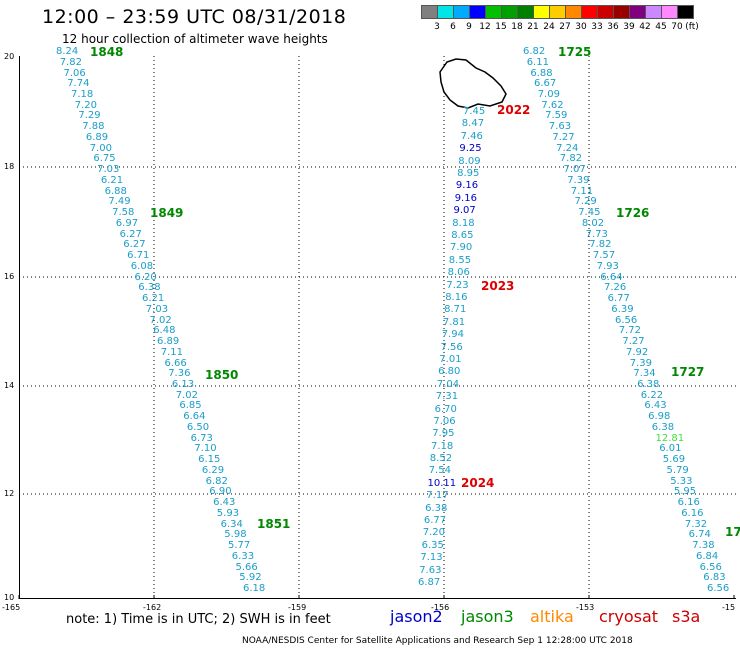 This screenshot has width=740, height=650. What do you see at coordinates (11, 607) in the screenshot?
I see `x-label-165: -165` at bounding box center [11, 607].